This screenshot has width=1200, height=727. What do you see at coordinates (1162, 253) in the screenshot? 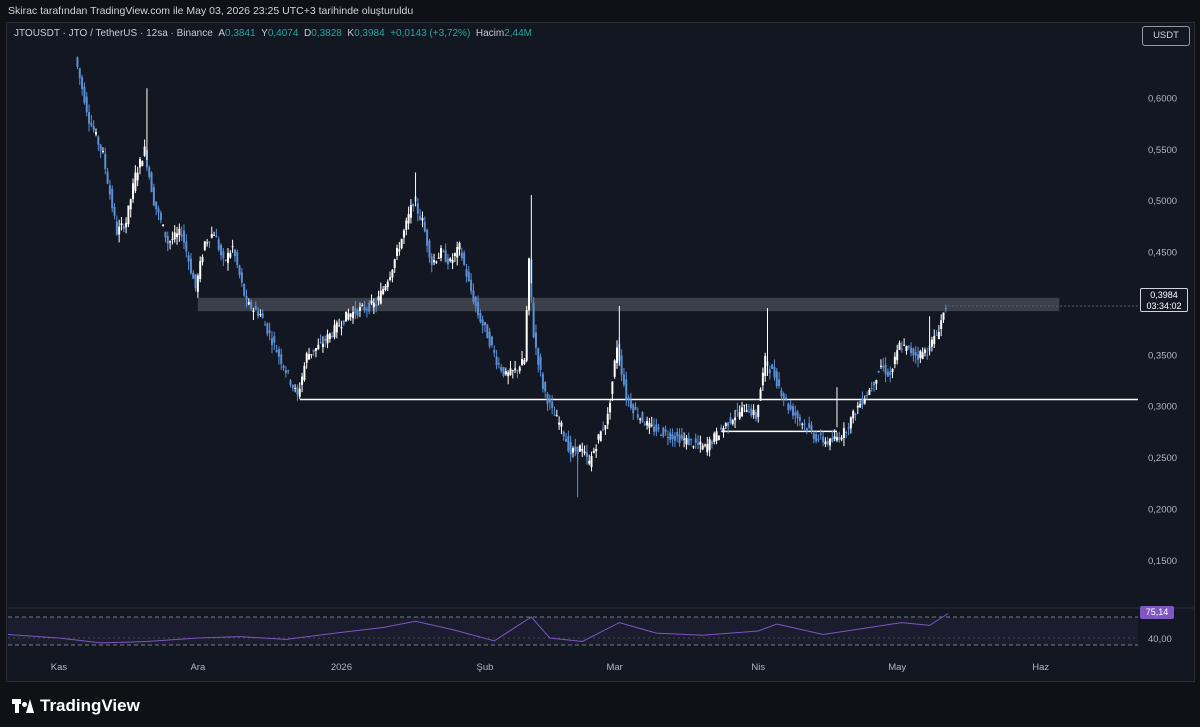
I see `y-tick-label: 0,4500` at bounding box center [1162, 253].